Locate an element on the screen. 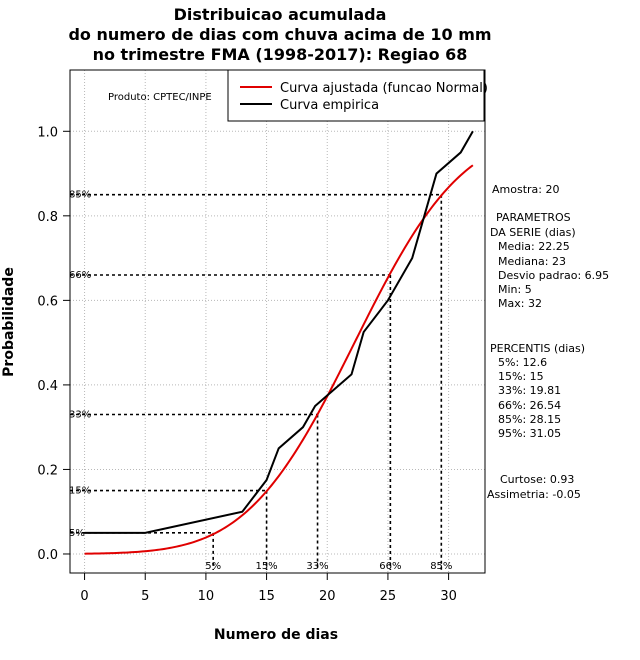 The height and width of the screenshot is (660, 640). parametros-title-2: DA SERIE (dias) is located at coordinates (533, 232).